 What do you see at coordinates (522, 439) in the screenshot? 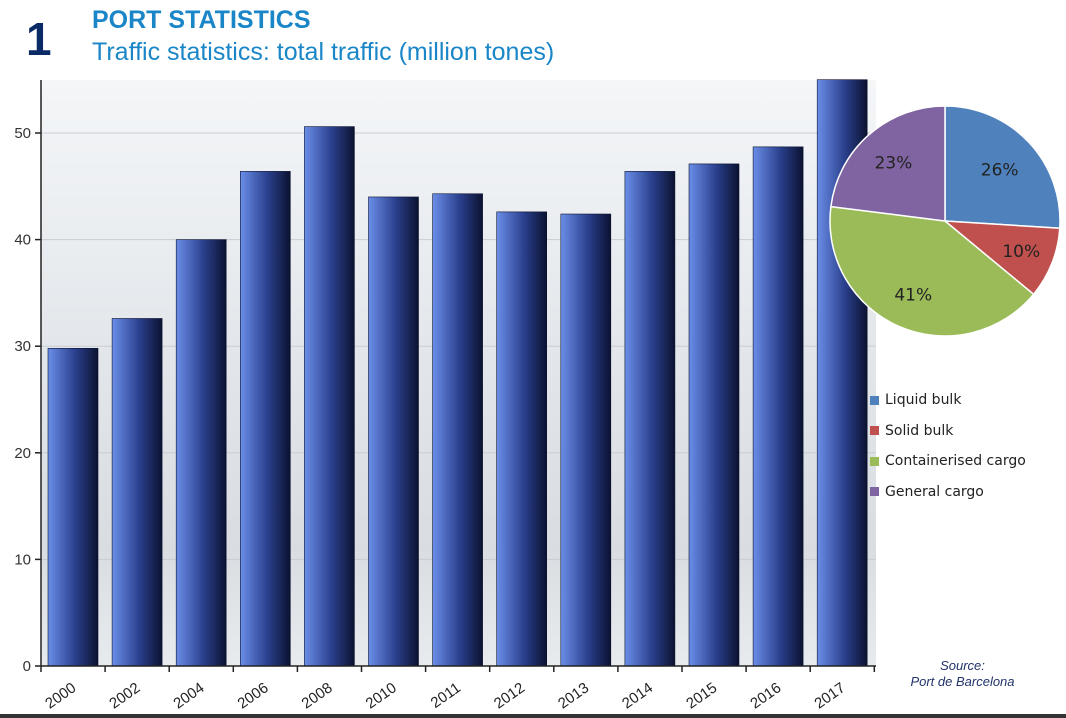
I see `bar-2012` at bounding box center [522, 439].